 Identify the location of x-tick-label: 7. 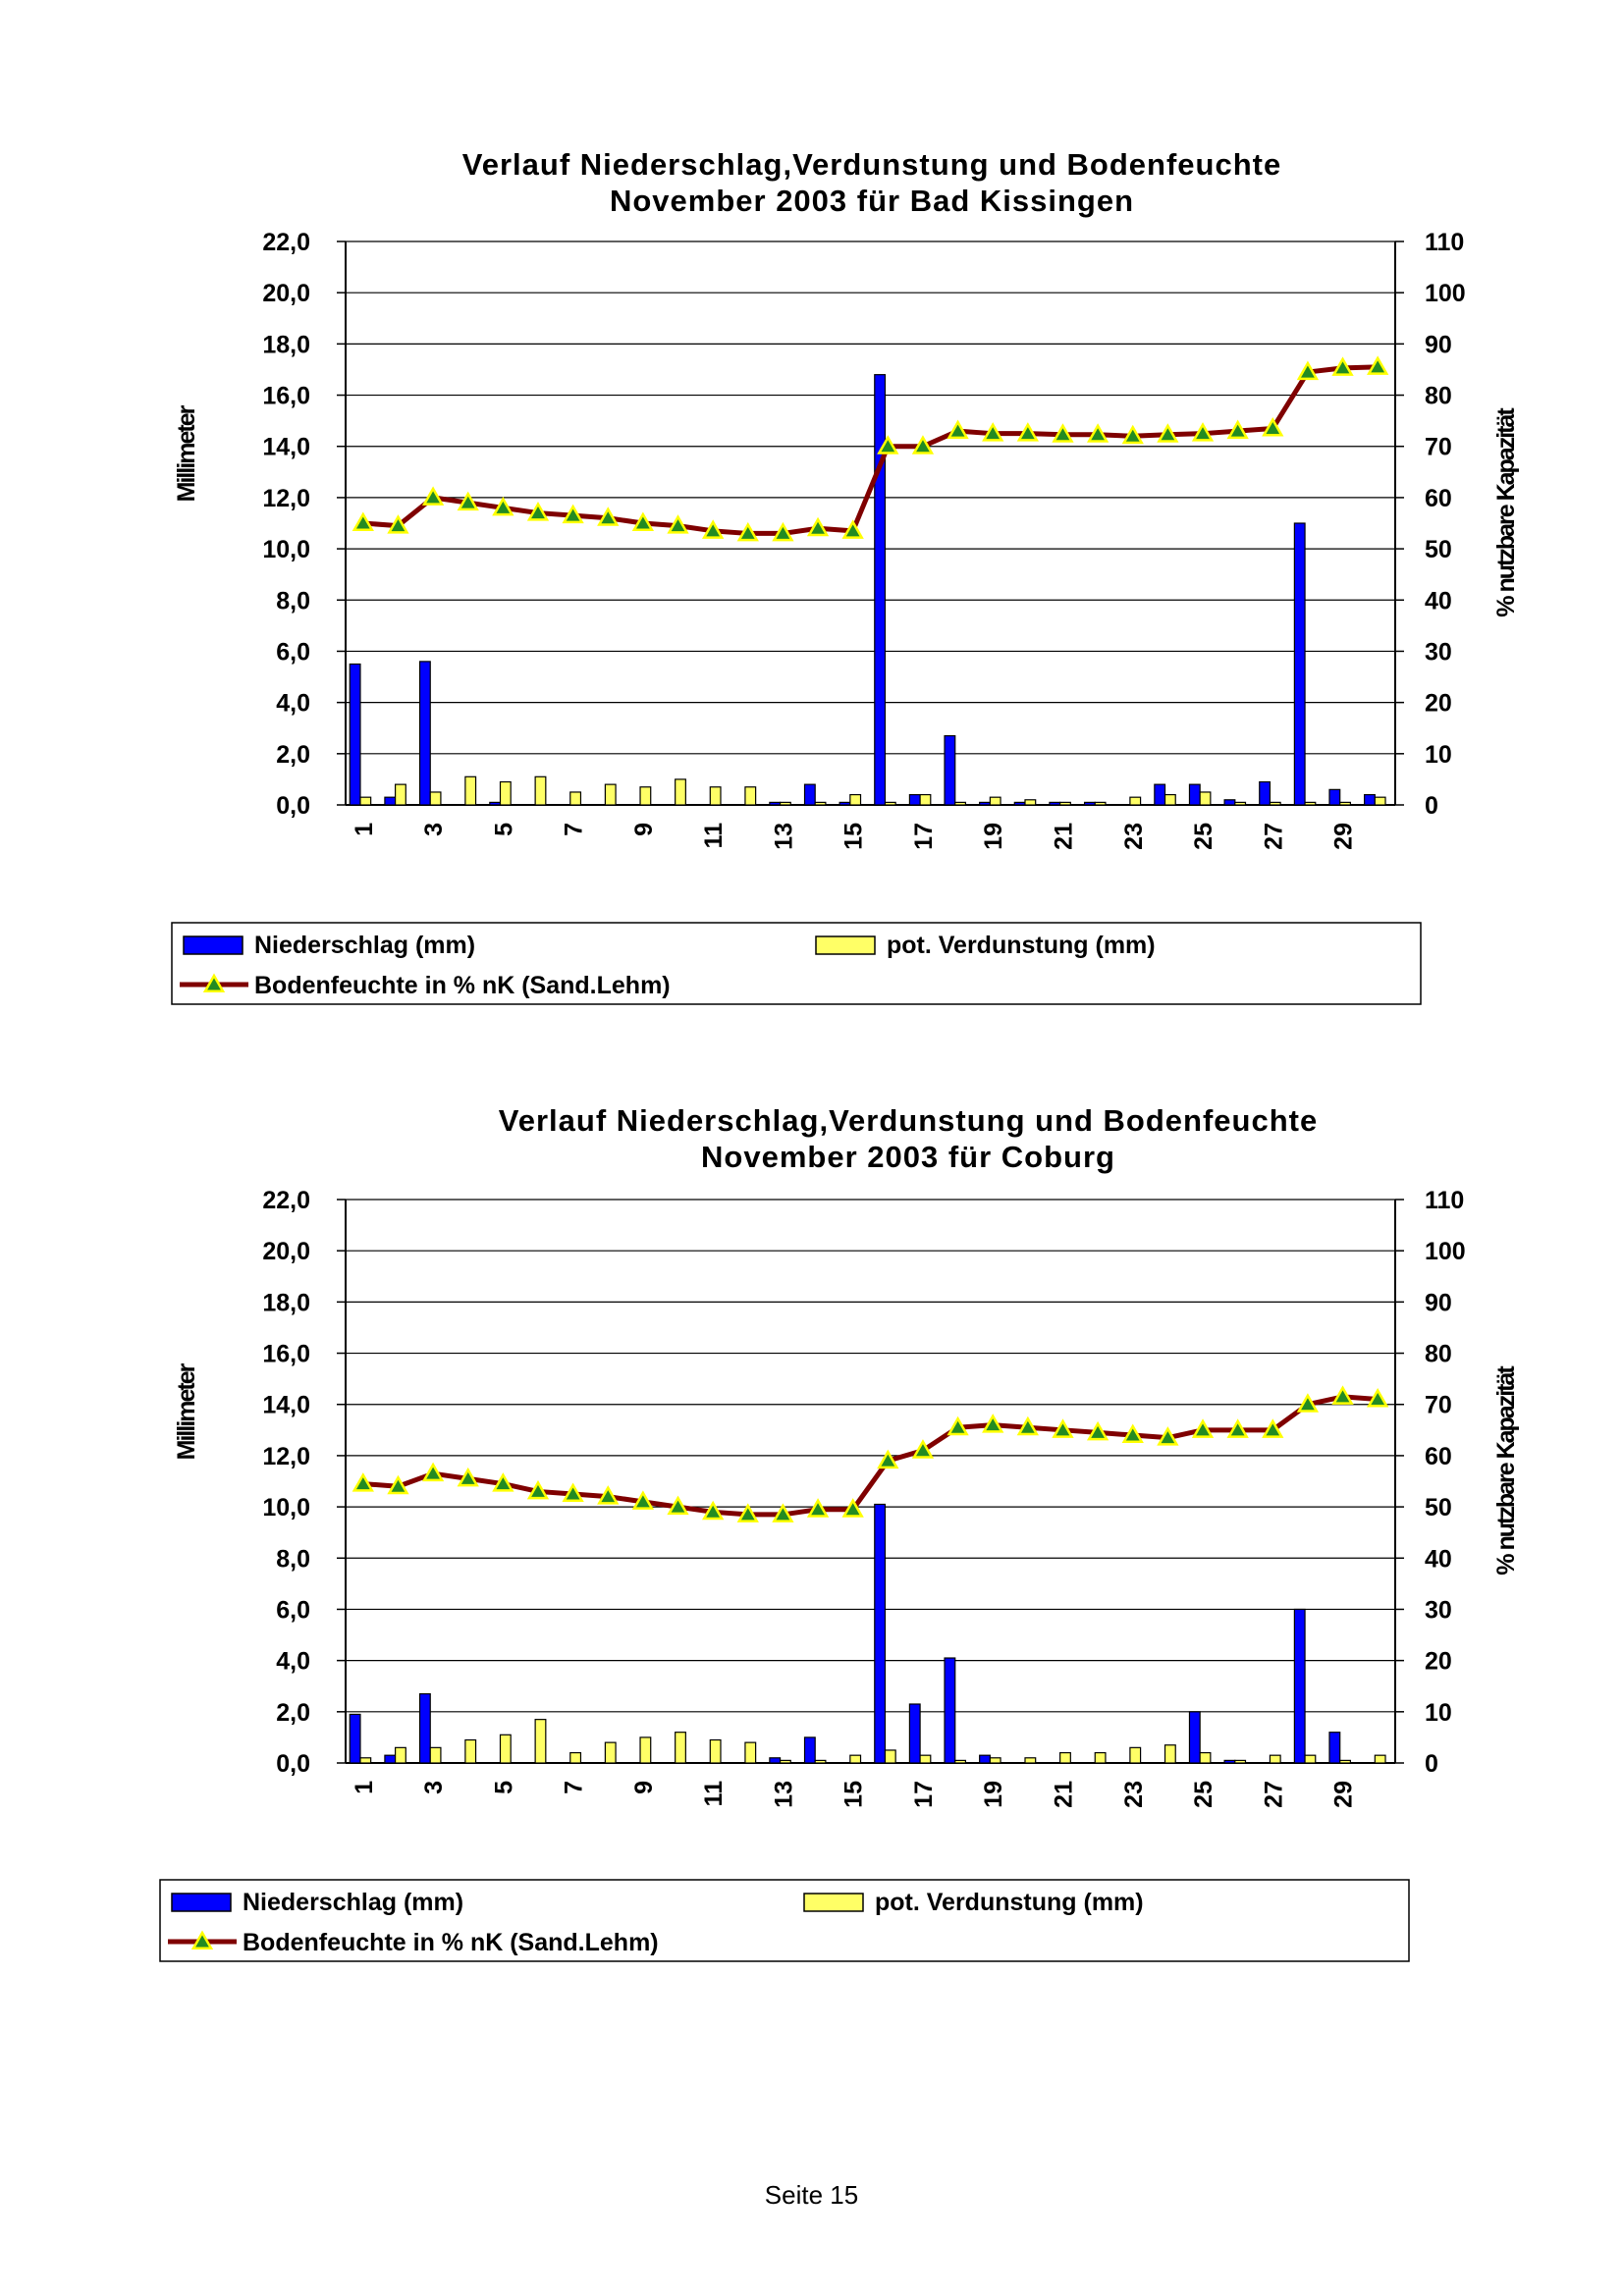
(575, 829).